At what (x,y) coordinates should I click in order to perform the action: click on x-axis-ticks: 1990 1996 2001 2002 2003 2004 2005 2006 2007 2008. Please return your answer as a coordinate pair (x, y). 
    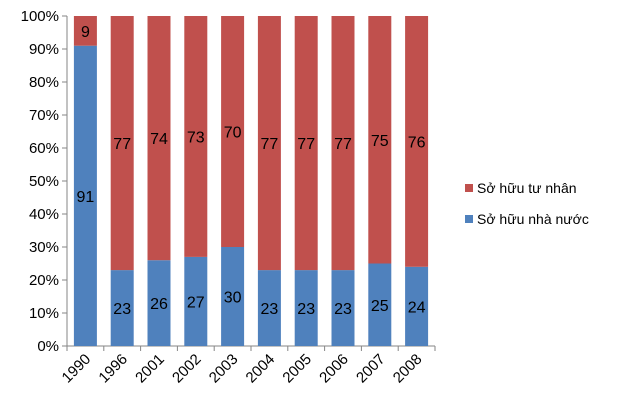
    Looking at the image, I should click on (247, 366).